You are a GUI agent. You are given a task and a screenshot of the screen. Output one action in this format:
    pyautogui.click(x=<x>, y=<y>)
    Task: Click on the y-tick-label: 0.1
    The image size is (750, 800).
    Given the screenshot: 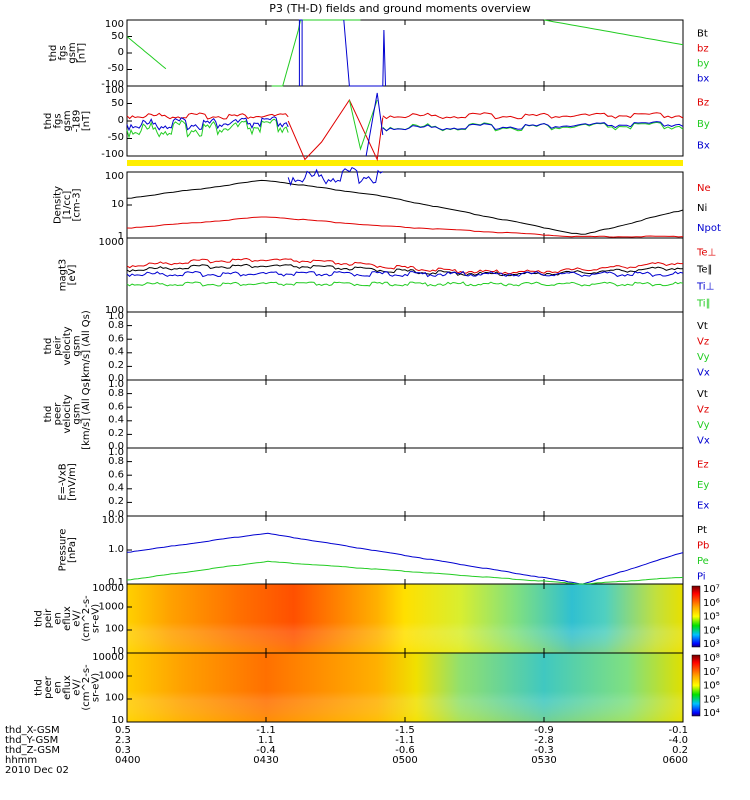 What is the action you would take?
    pyautogui.click(x=116, y=582)
    